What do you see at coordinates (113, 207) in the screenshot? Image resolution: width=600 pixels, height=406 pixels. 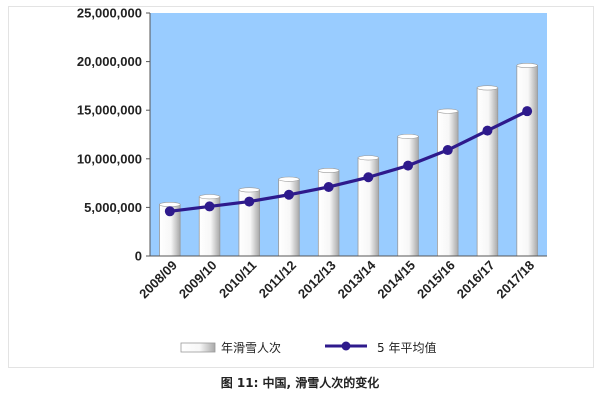 I see `y-tick-label: 5,000,000` at bounding box center [113, 207].